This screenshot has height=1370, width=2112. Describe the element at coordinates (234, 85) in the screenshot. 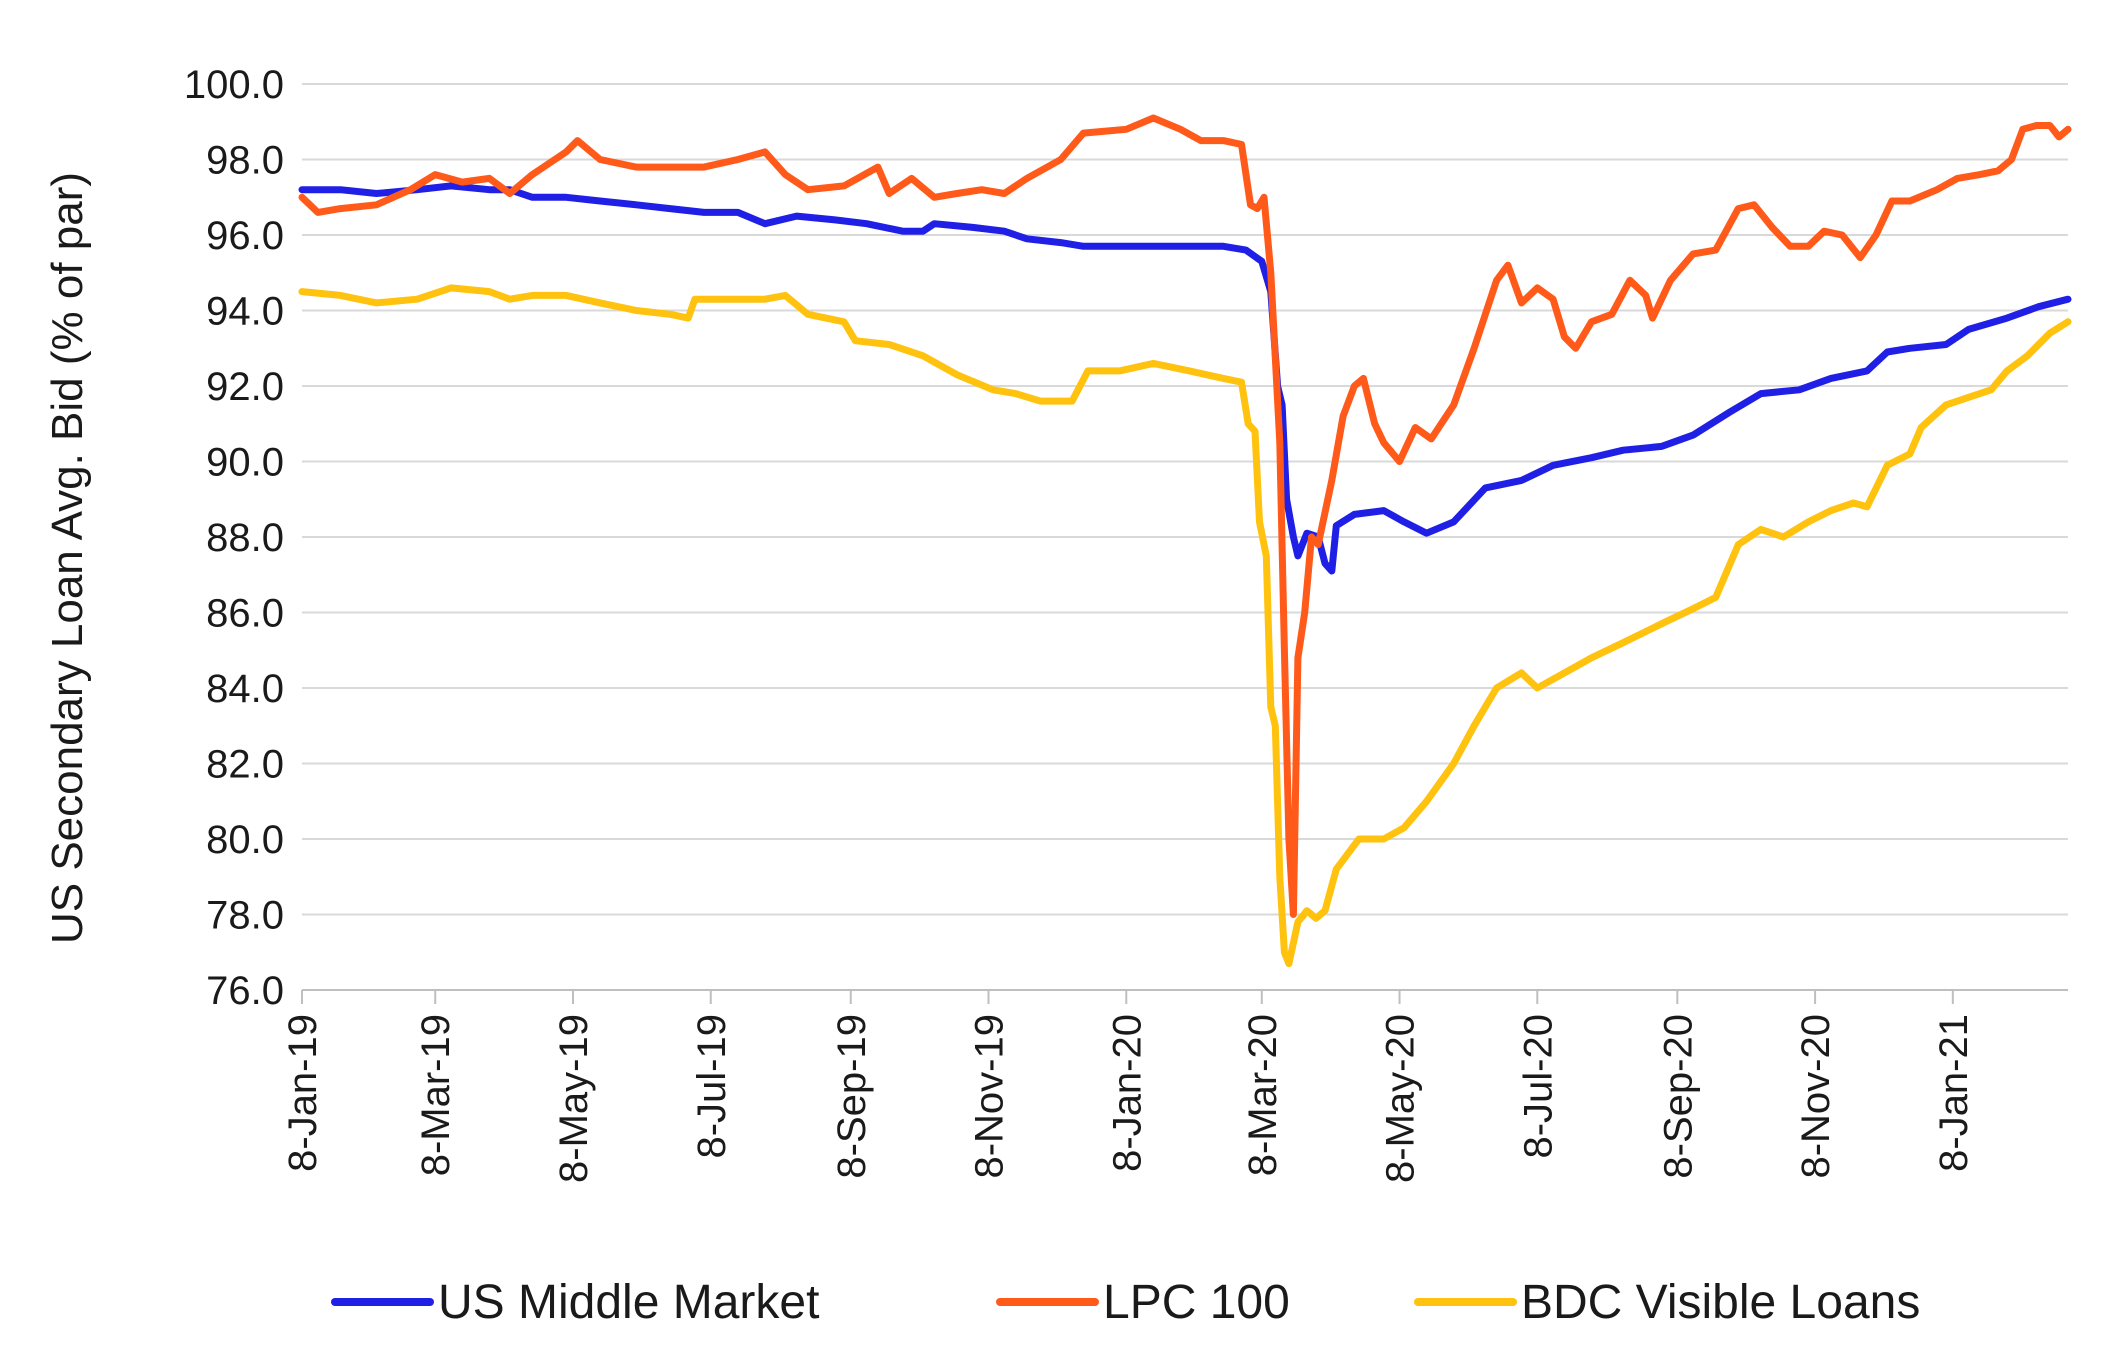

I see `y-tick-label: 100.0` at that location.